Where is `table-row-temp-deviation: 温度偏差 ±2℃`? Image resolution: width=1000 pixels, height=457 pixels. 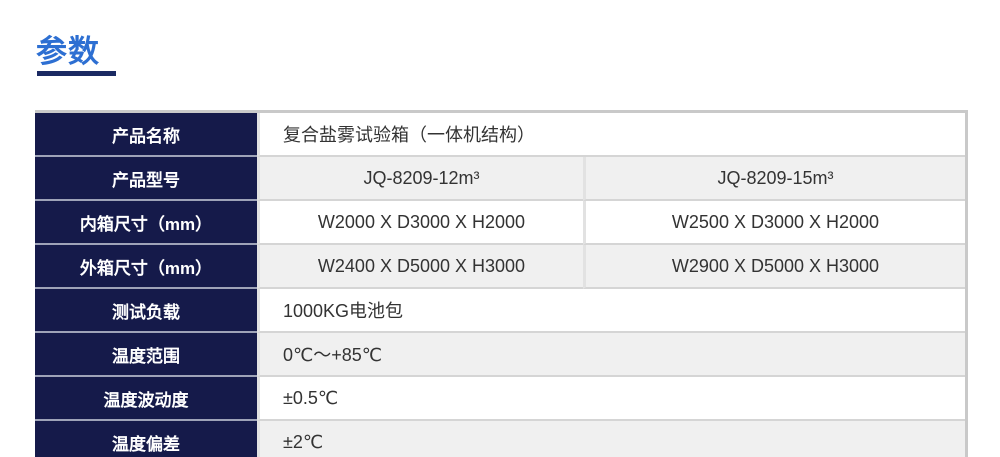 table-row-temp-deviation: 温度偏差 ±2℃ is located at coordinates (500, 439).